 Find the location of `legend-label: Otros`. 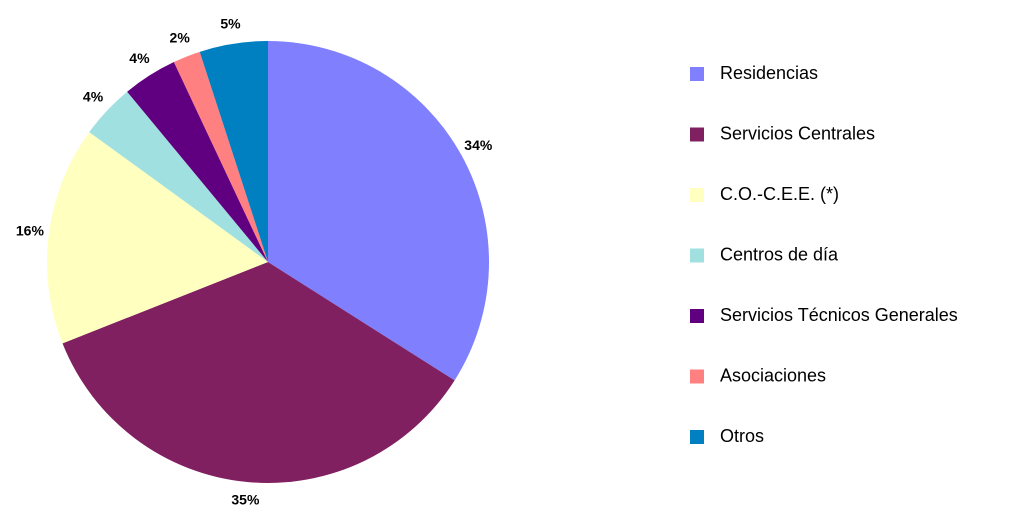

legend-label: Otros is located at coordinates (742, 436).